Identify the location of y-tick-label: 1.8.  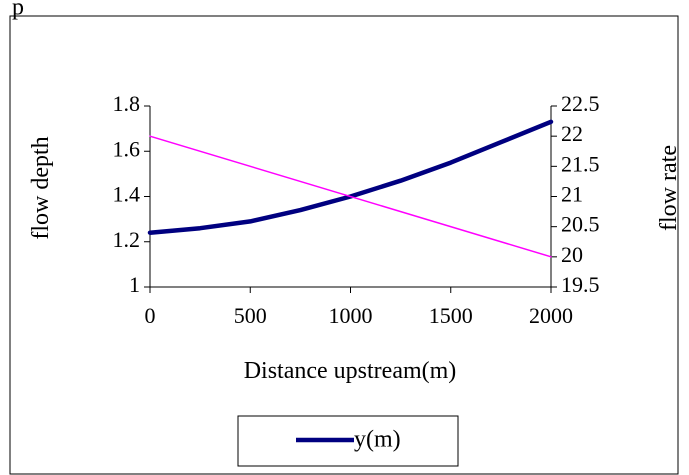
(127, 103).